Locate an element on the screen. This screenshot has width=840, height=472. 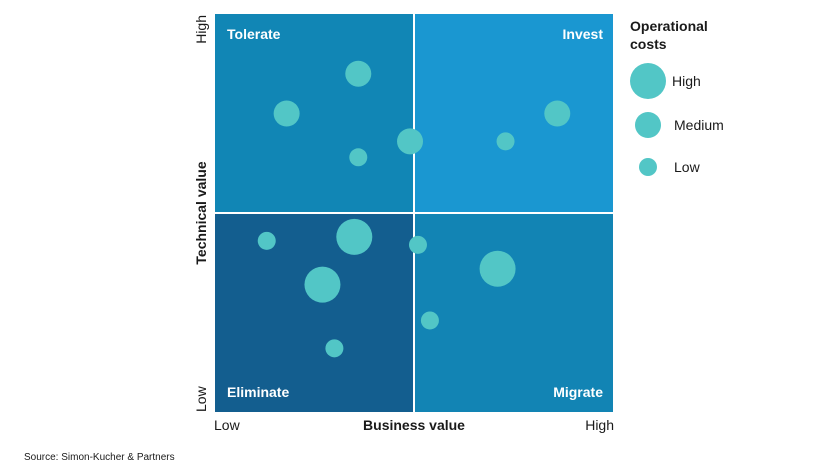
legend-bubble-high is located at coordinates (648, 81).